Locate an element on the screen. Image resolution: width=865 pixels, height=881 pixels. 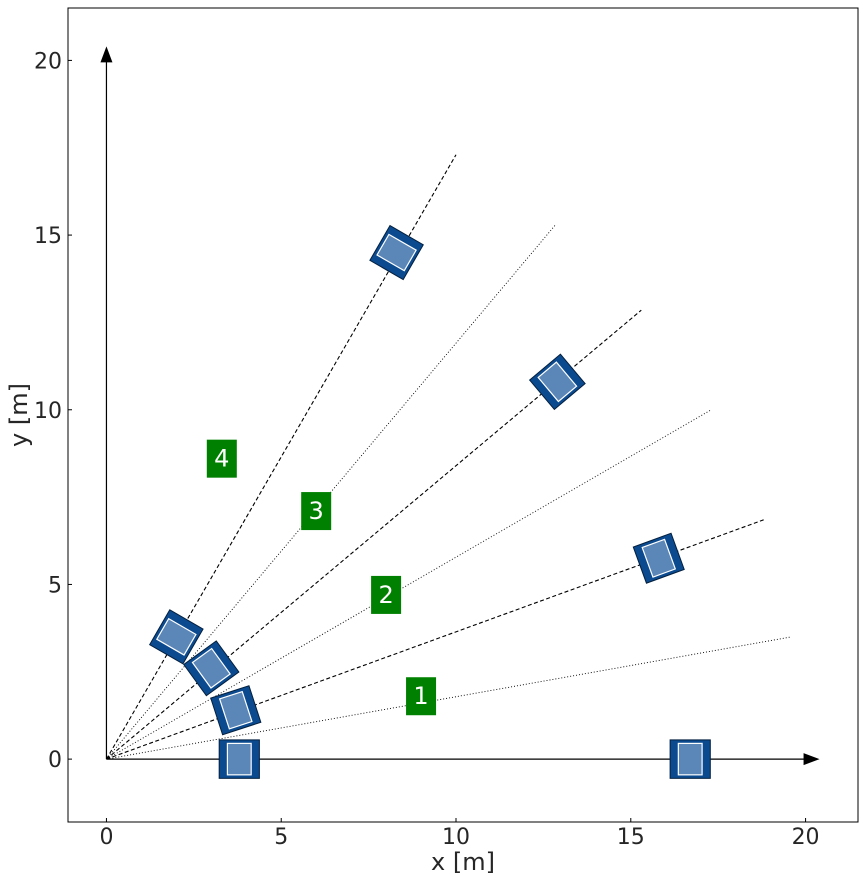
region-text: 2 is located at coordinates (385, 595).